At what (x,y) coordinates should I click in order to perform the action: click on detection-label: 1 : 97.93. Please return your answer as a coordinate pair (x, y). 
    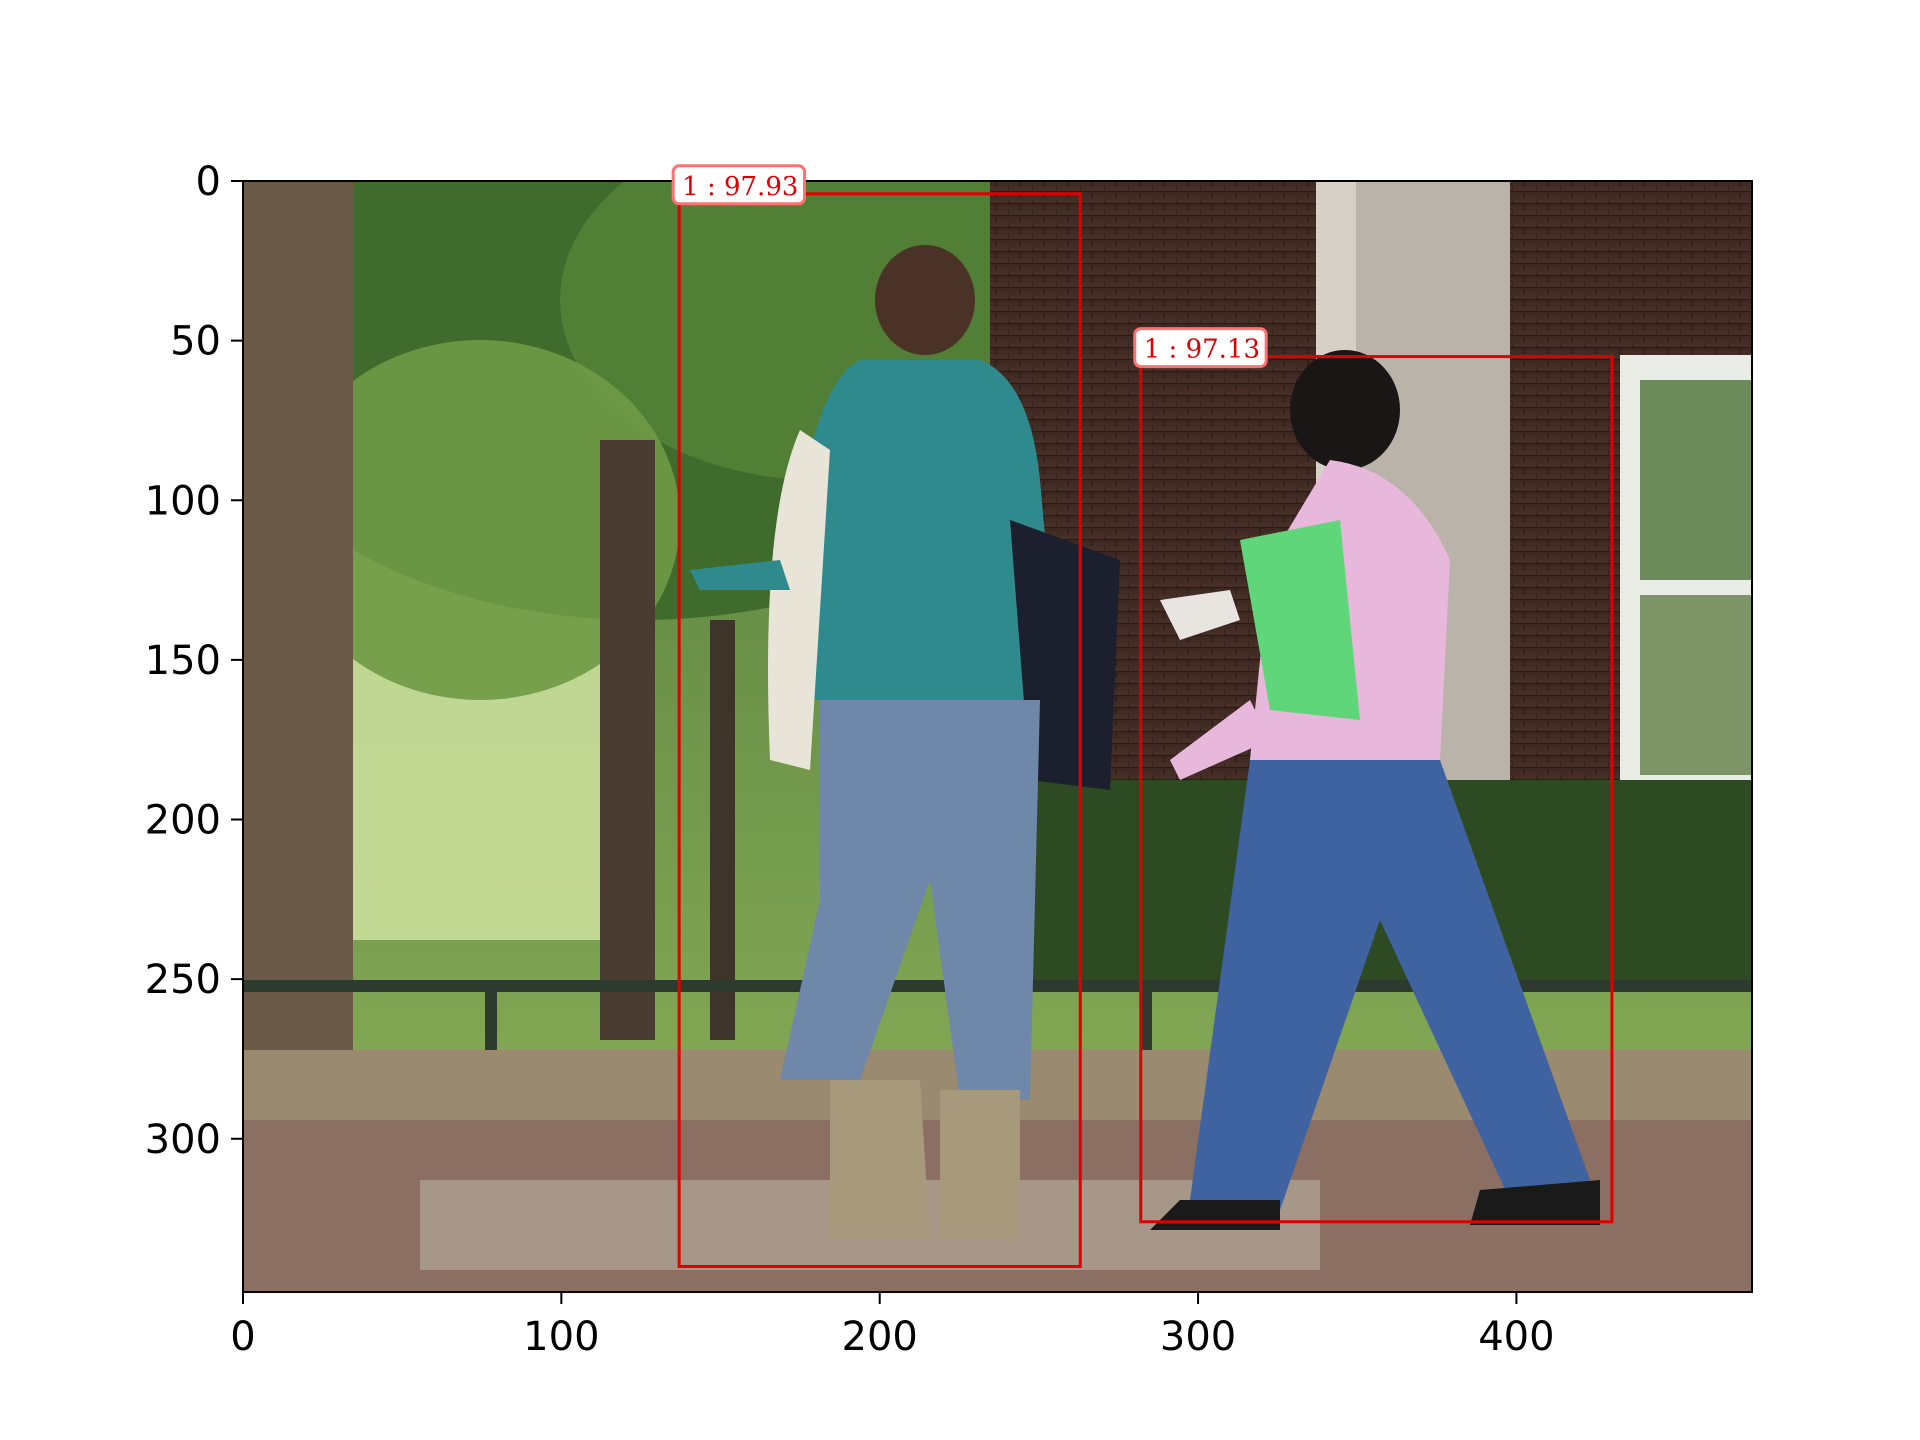
    Looking at the image, I should click on (740, 187).